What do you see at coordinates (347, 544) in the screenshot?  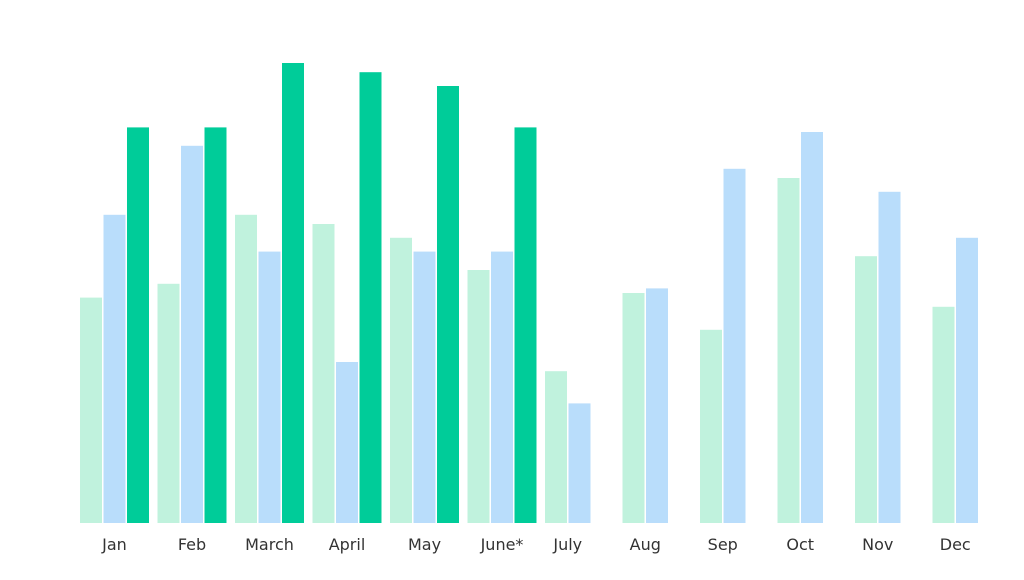 I see `x-tick-label: April` at bounding box center [347, 544].